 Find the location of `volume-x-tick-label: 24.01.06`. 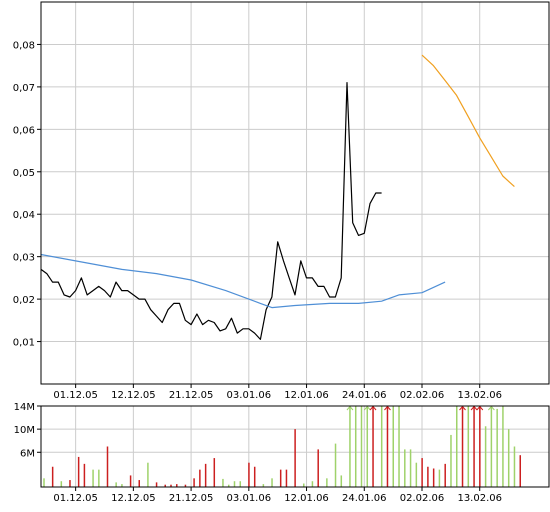

volume-x-tick-label: 24.01.06 is located at coordinates (364, 498).